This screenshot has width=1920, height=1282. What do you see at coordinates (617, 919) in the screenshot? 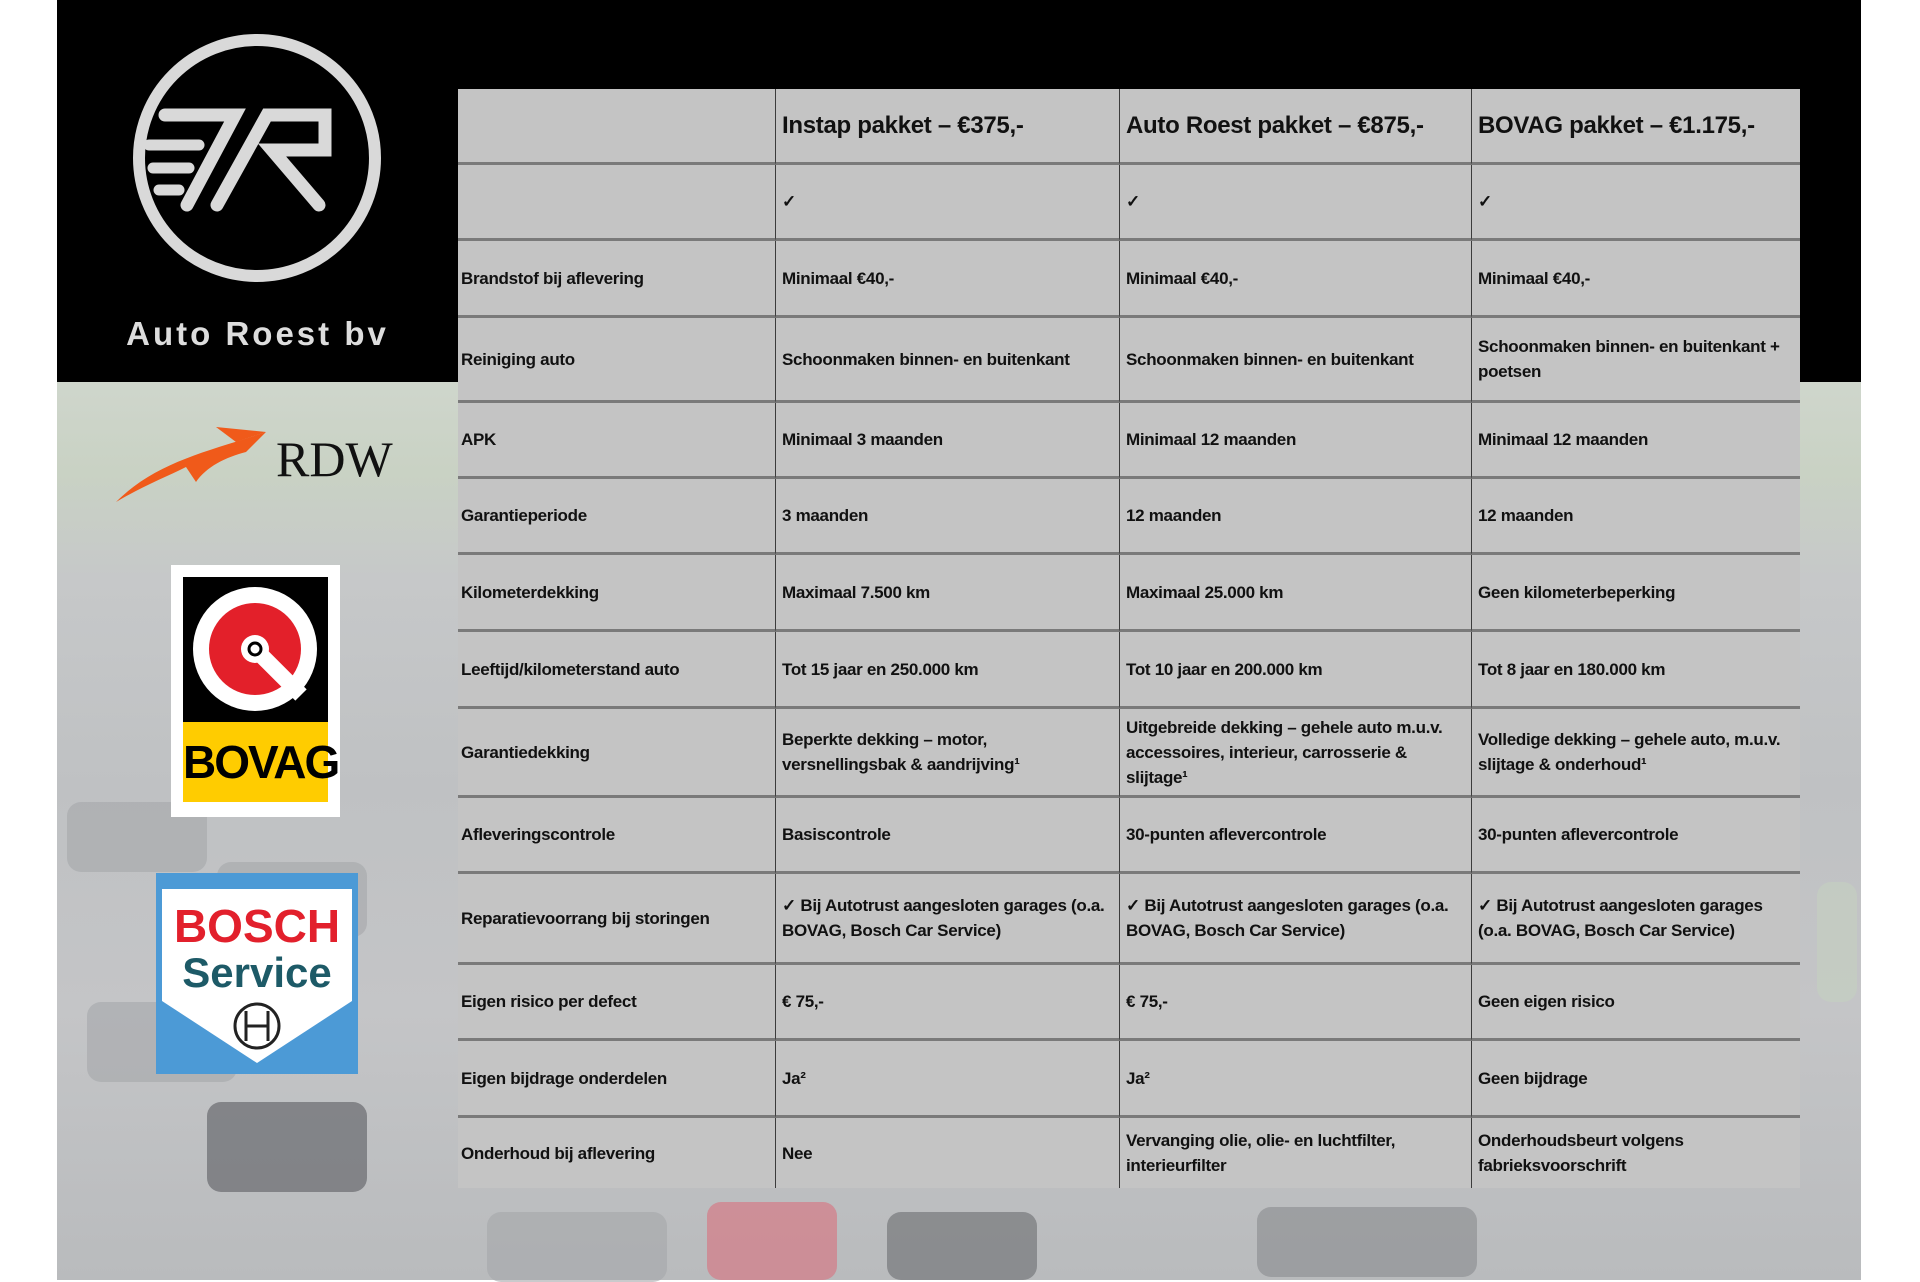
I see `row-label: Reparatievoorrang bij storingen` at bounding box center [617, 919].